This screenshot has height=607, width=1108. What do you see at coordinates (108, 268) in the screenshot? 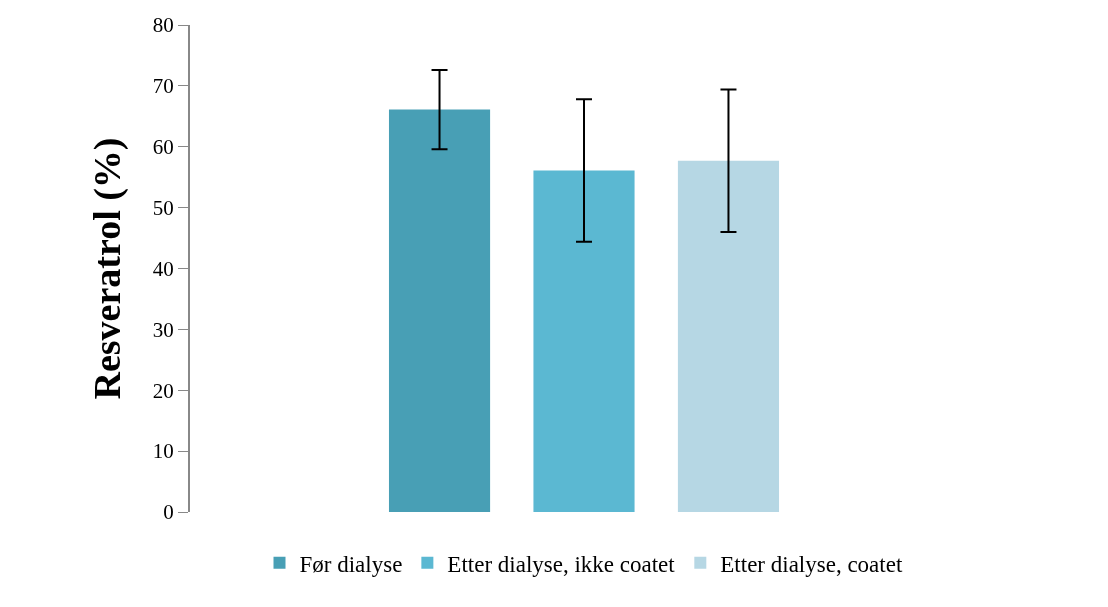
I see `y-axis-title: Resveratrol (%)` at bounding box center [108, 268].